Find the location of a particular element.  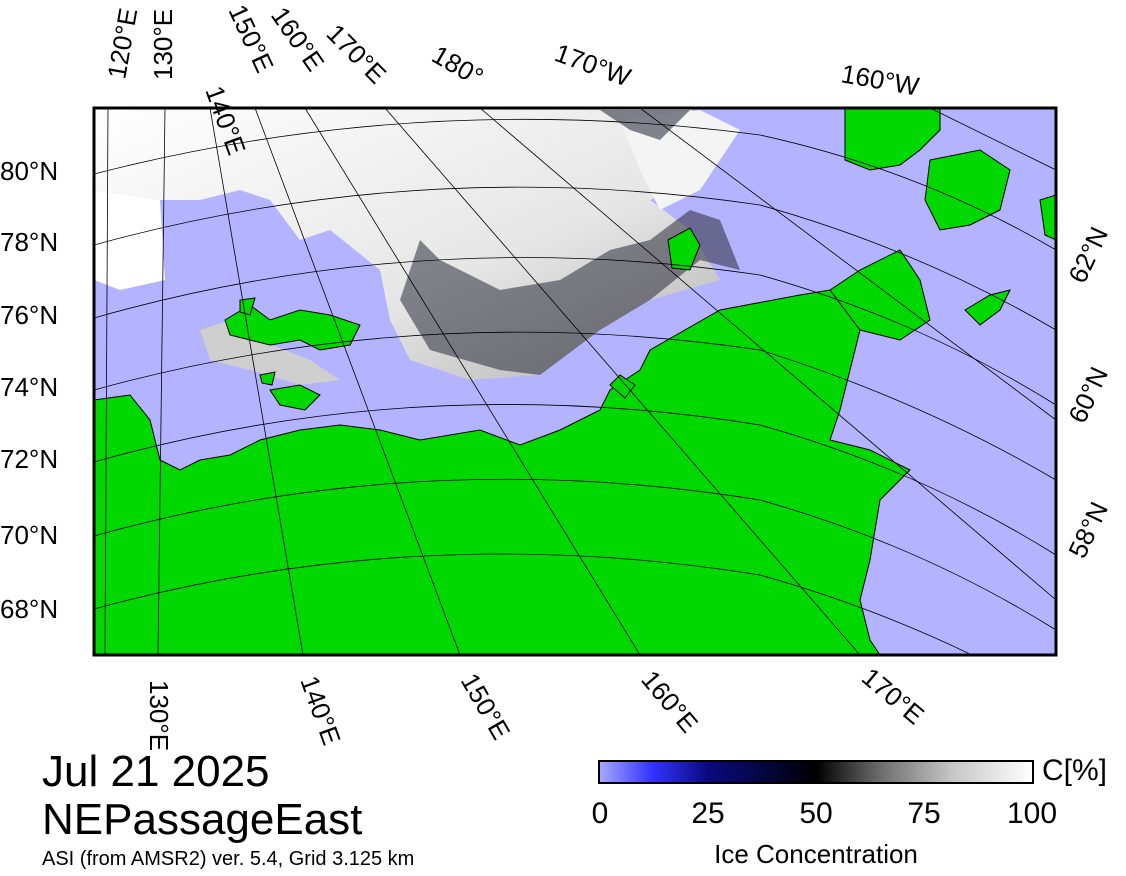

lon-label: 180° is located at coordinates (458, 65).